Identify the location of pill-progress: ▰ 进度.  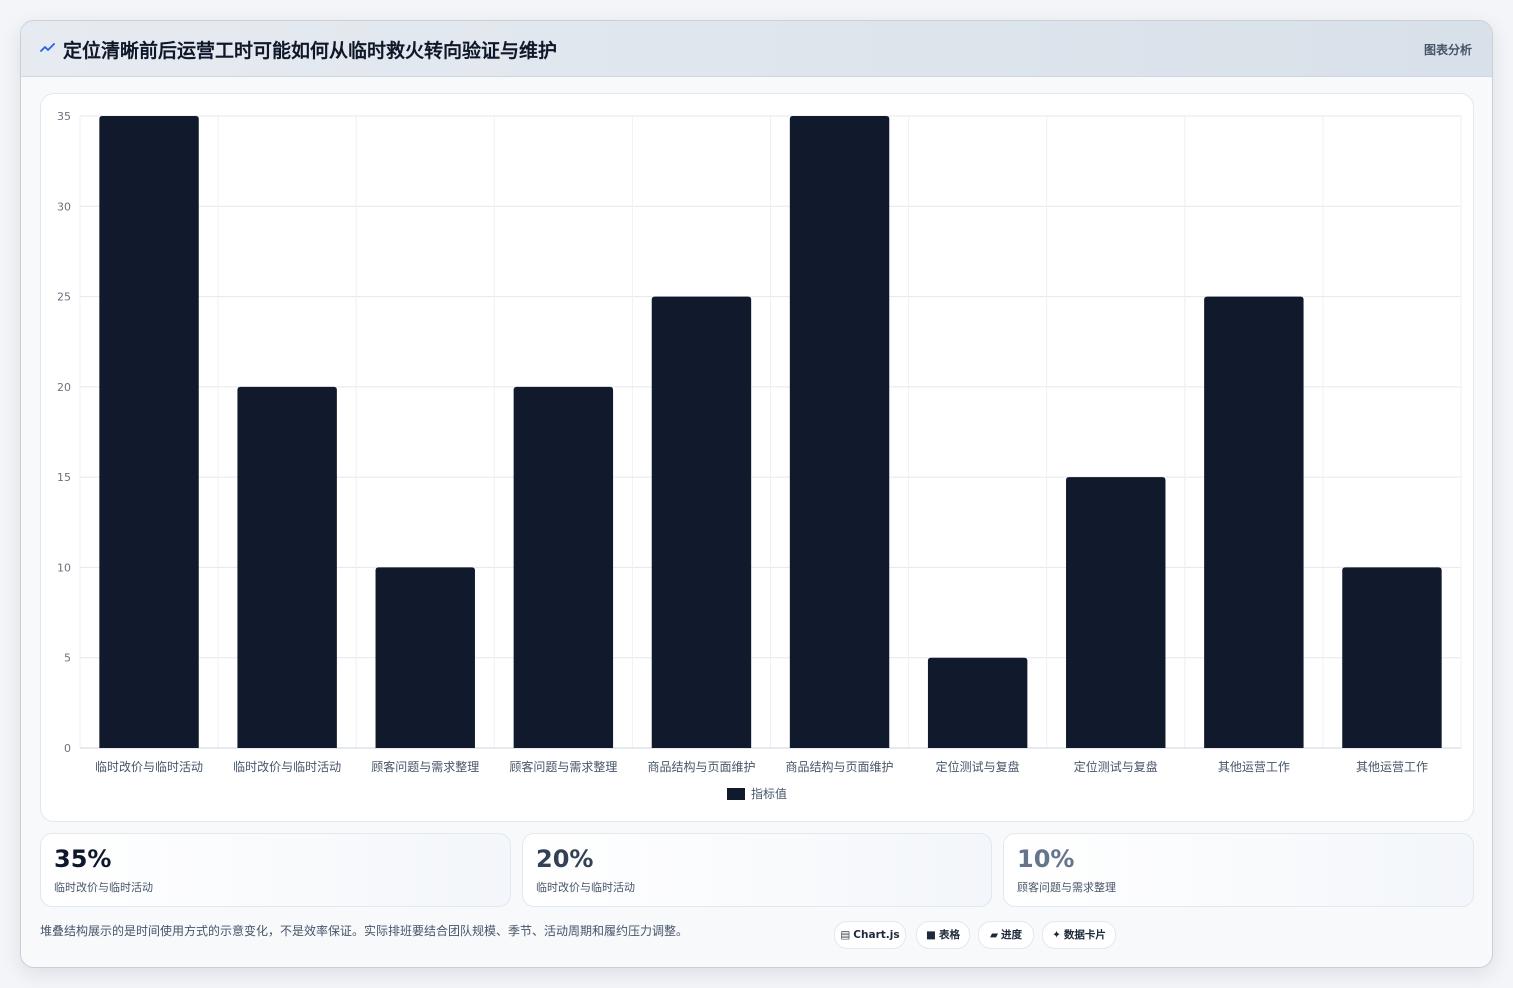
(1006, 935).